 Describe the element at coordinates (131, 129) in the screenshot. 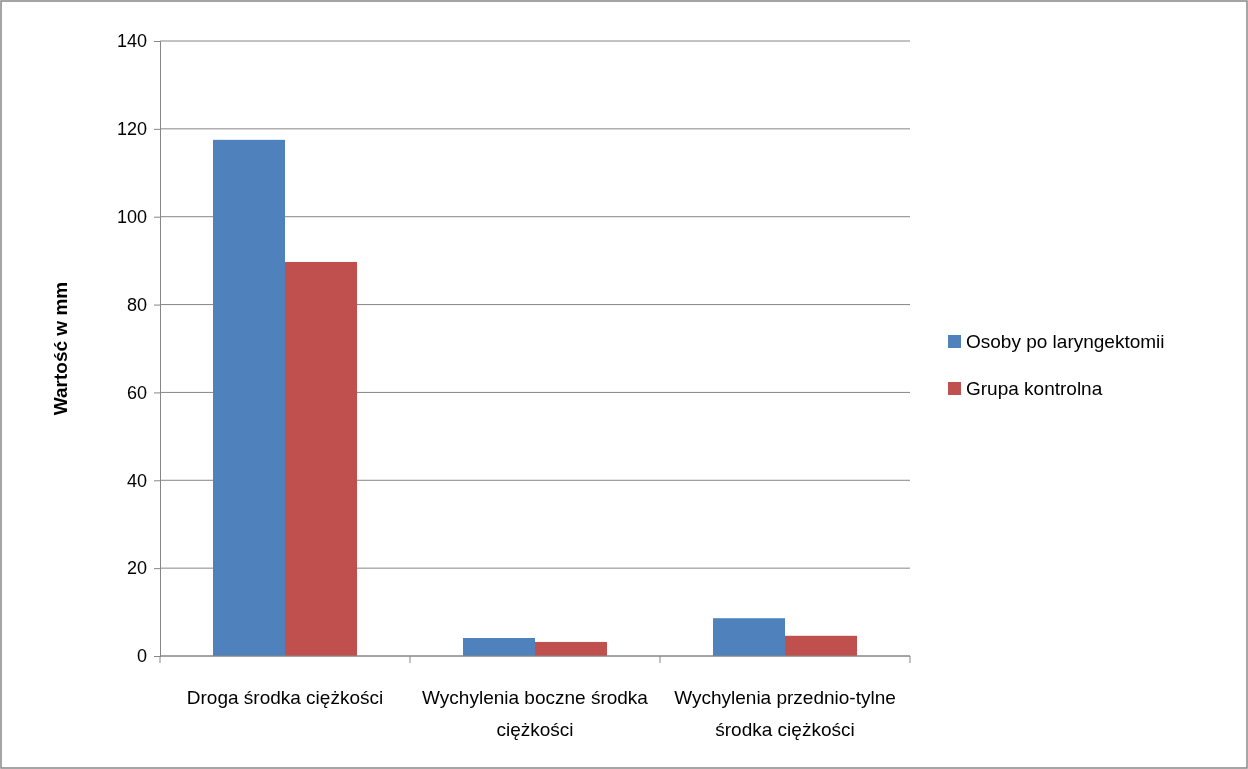

I see `y-tick-label: 120` at that location.